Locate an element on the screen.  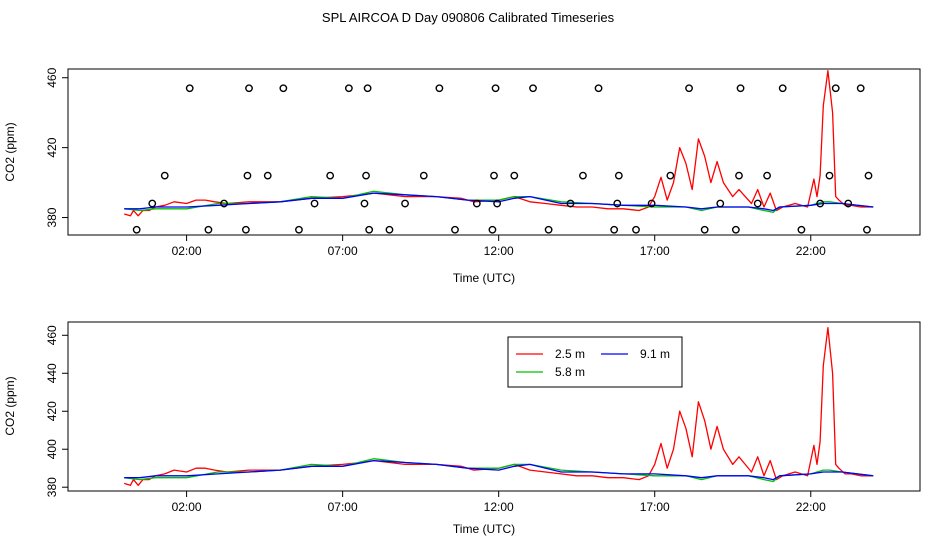
bottom-x-axis: 02:00 07:00 12:00 17:00 22:00 is located at coordinates (499, 502).